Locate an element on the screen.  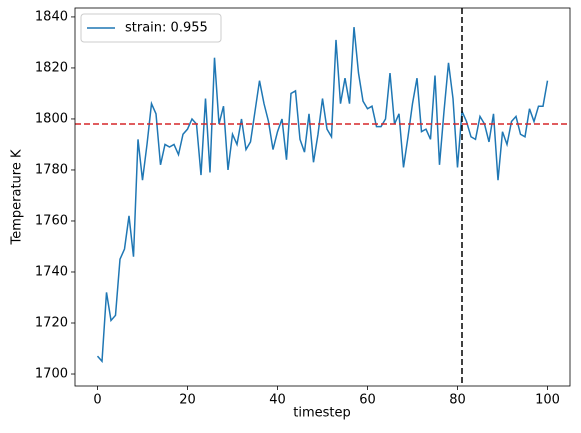
y-tick-label: 1740 is located at coordinates (51, 271).